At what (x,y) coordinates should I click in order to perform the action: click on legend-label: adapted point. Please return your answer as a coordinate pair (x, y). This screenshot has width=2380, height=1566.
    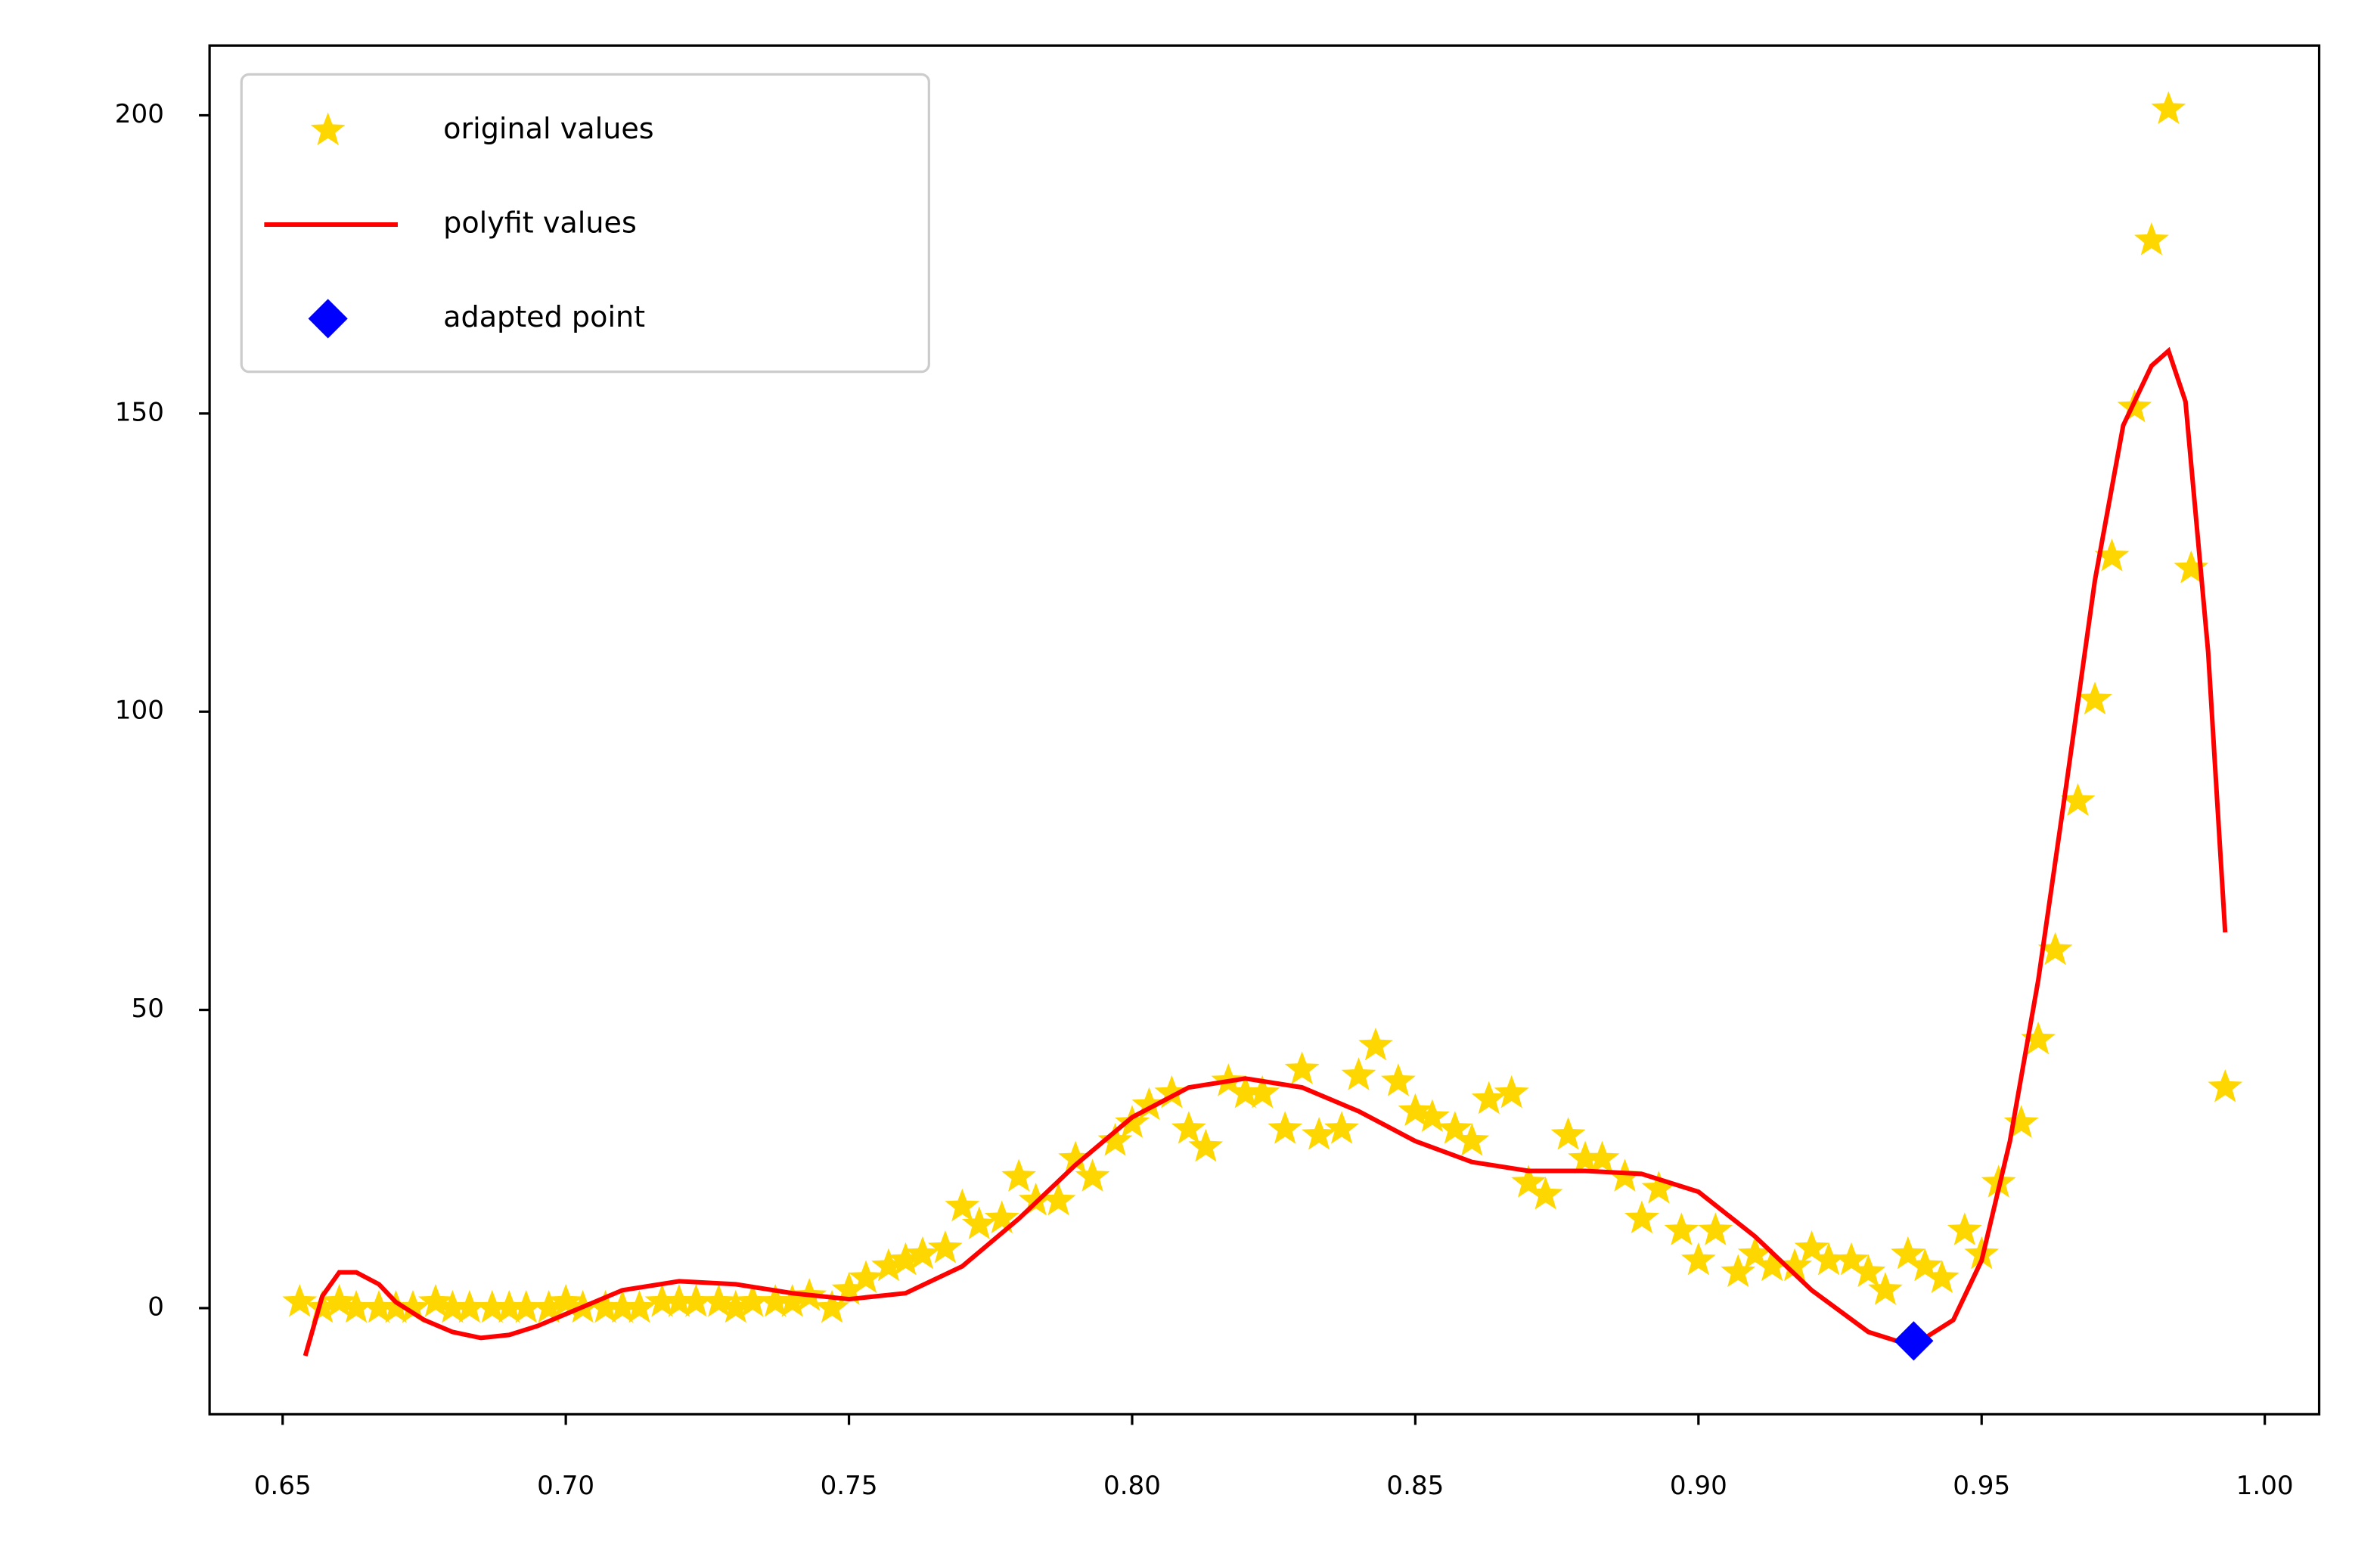
    Looking at the image, I should click on (544, 316).